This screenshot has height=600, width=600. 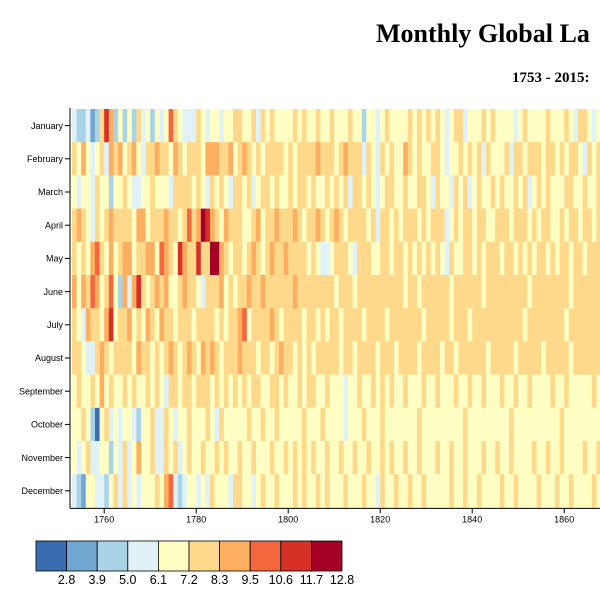 I want to click on y-tick-label: November, so click(x=42, y=458).